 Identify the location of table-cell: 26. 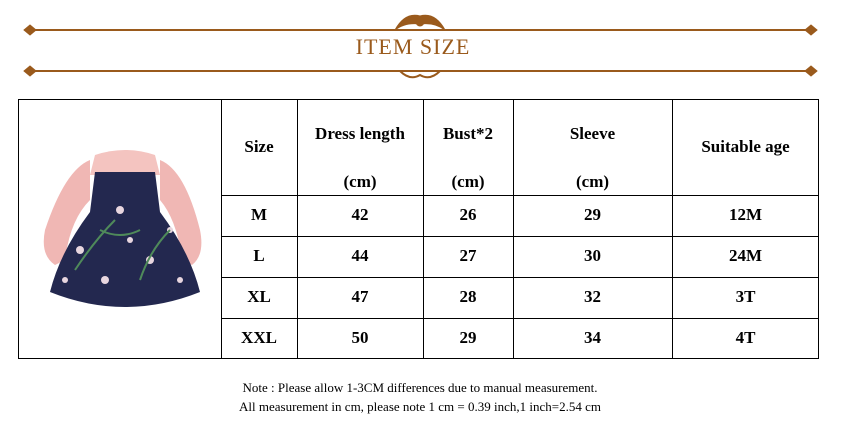
(468, 214).